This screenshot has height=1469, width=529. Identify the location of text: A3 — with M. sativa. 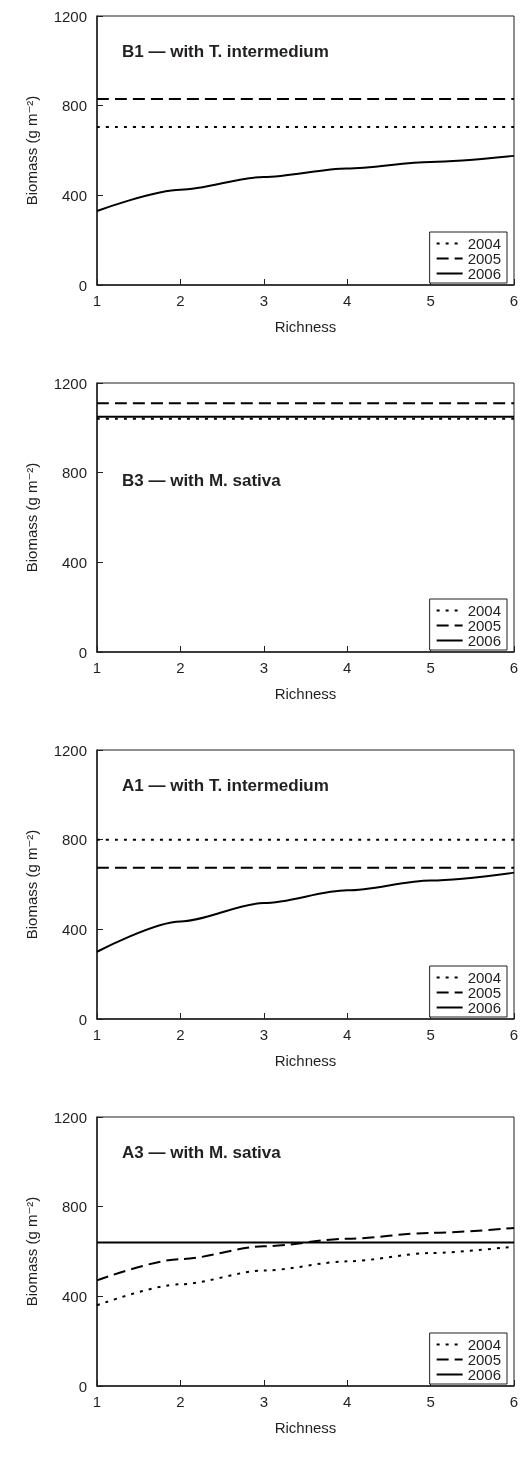
(202, 1152).